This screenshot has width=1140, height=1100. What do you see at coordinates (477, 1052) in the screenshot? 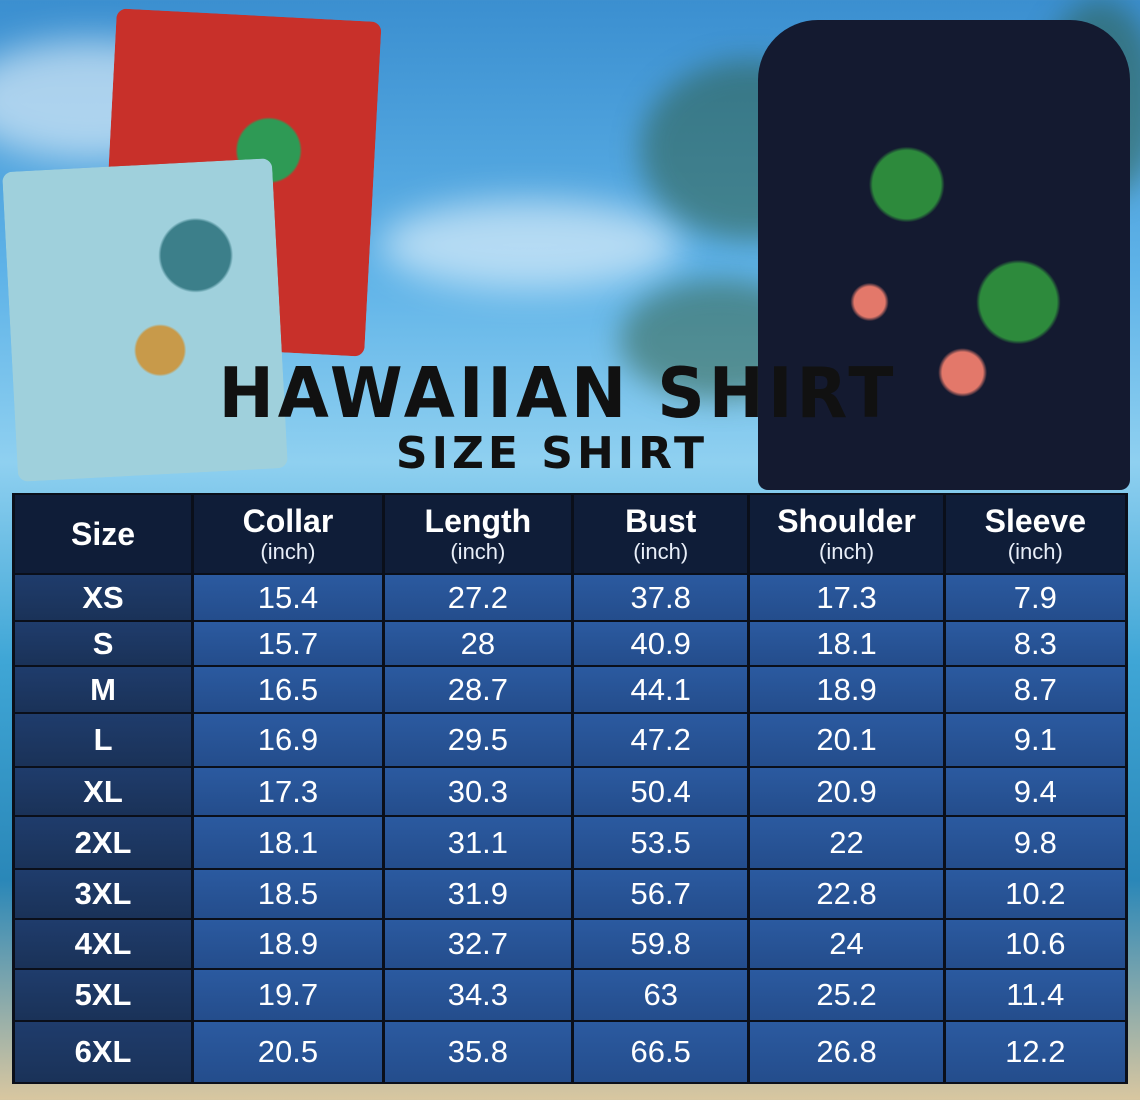
I see `measurement-cell: 35.8` at bounding box center [477, 1052].